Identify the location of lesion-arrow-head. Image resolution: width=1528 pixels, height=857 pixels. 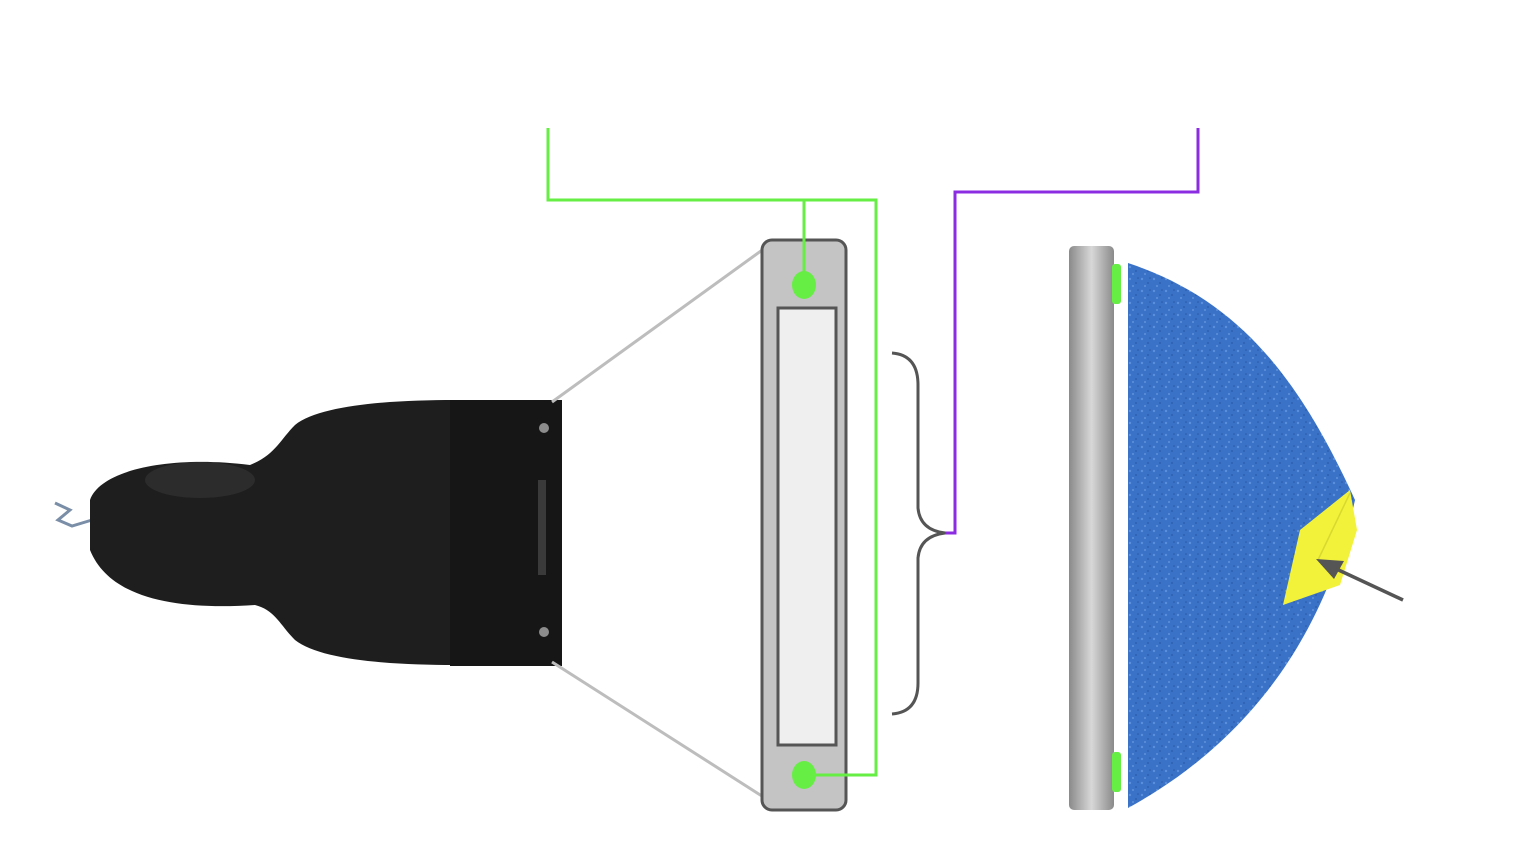
(1330, 569).